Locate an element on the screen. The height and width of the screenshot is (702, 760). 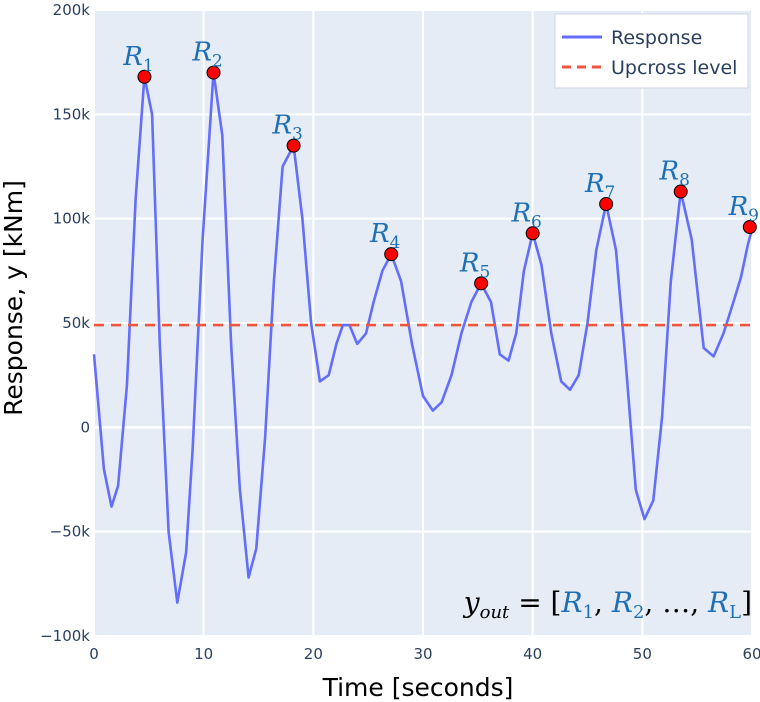
peak-label-subscript: 8 is located at coordinates (684, 181).